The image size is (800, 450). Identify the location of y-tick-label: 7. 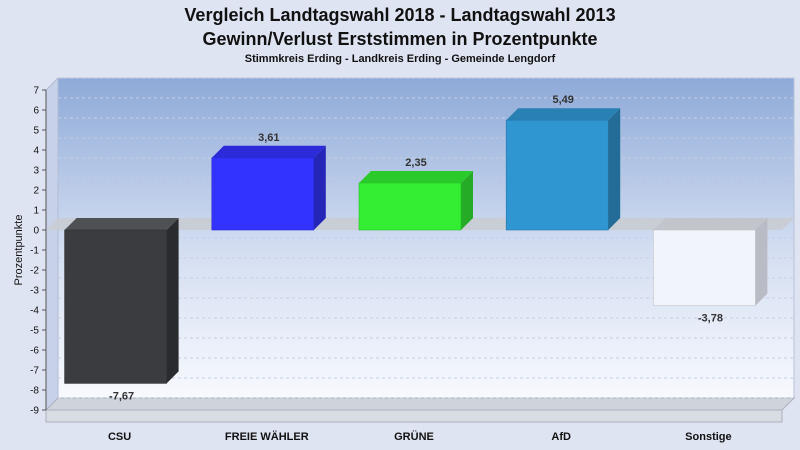
(36, 91).